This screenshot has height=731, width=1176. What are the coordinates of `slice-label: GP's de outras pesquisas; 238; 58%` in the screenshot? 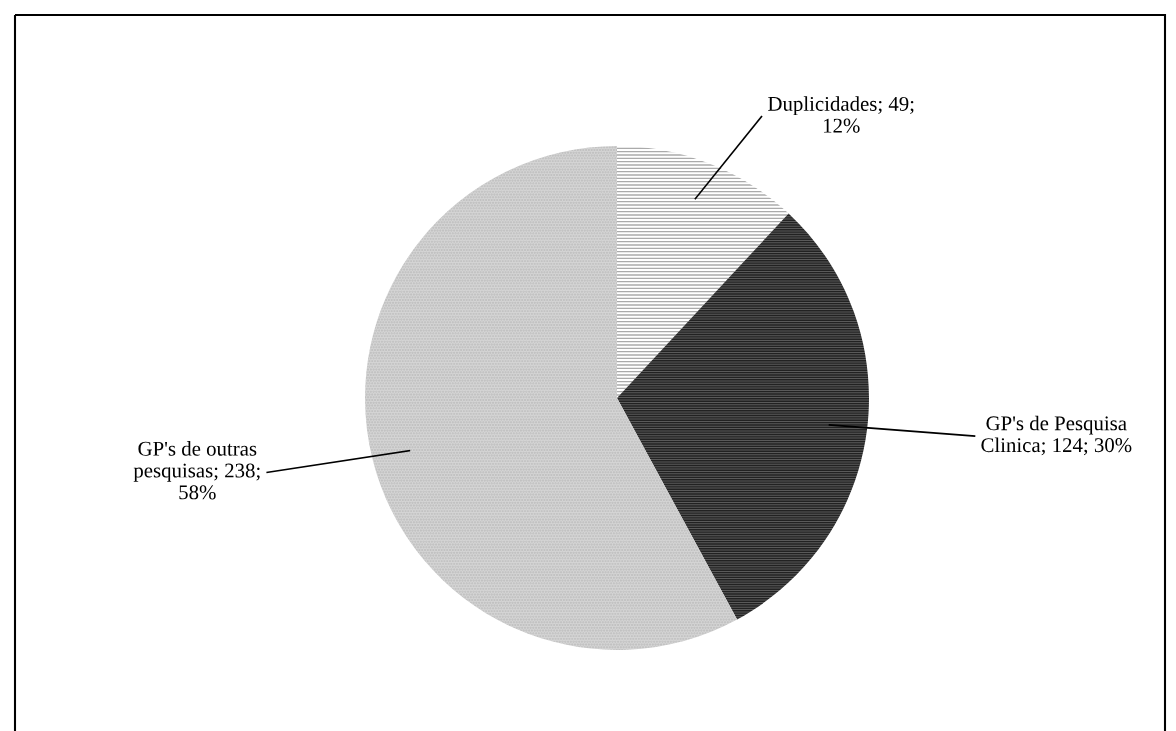 It's located at (196, 470).